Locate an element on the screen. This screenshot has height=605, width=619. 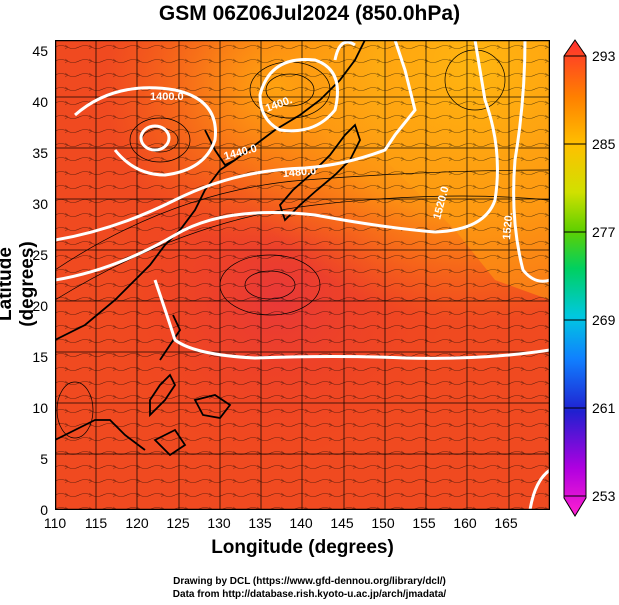
colorbar-tick: 253 is located at coordinates (604, 496).